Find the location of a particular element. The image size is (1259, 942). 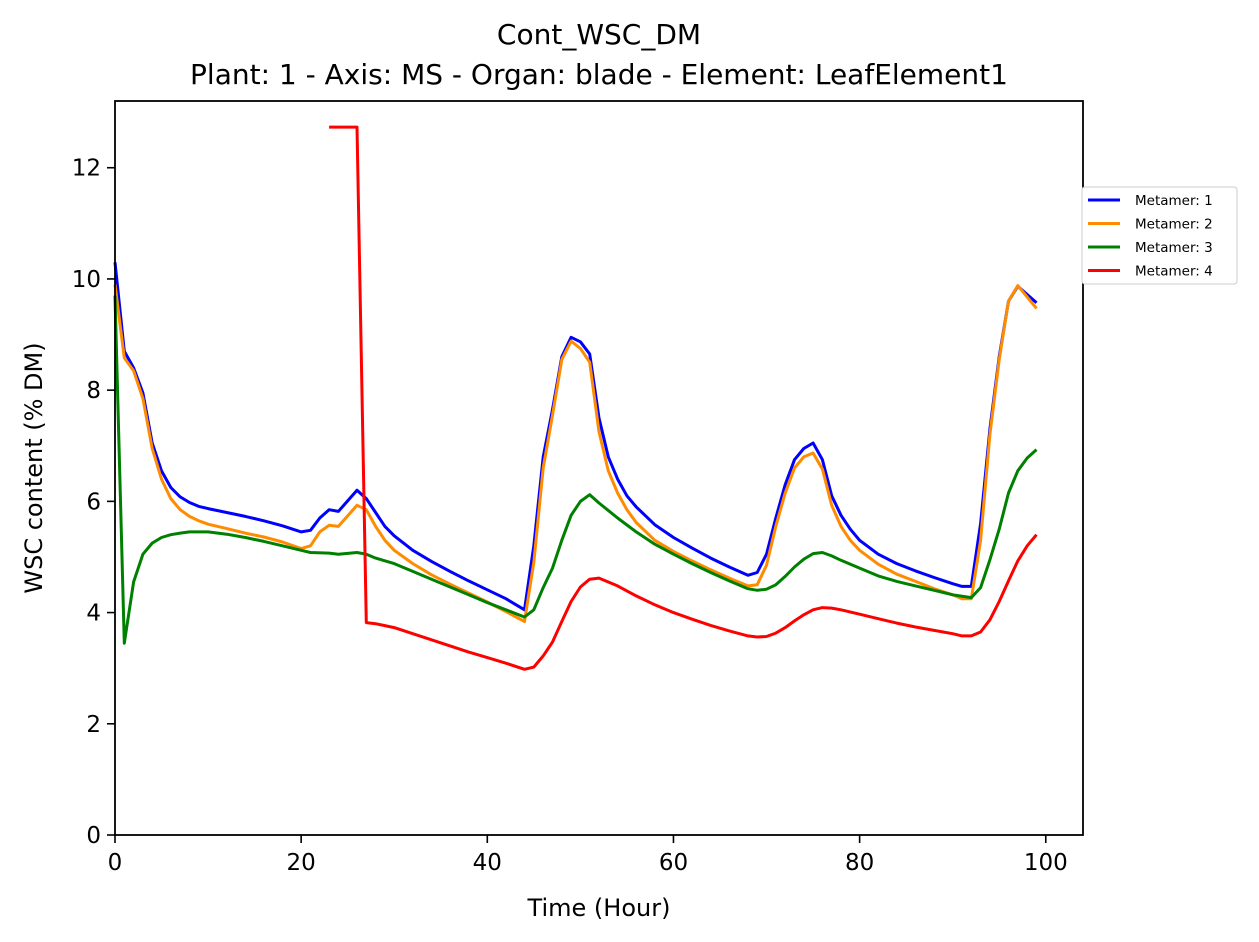

legend-frame is located at coordinates (1159, 235).